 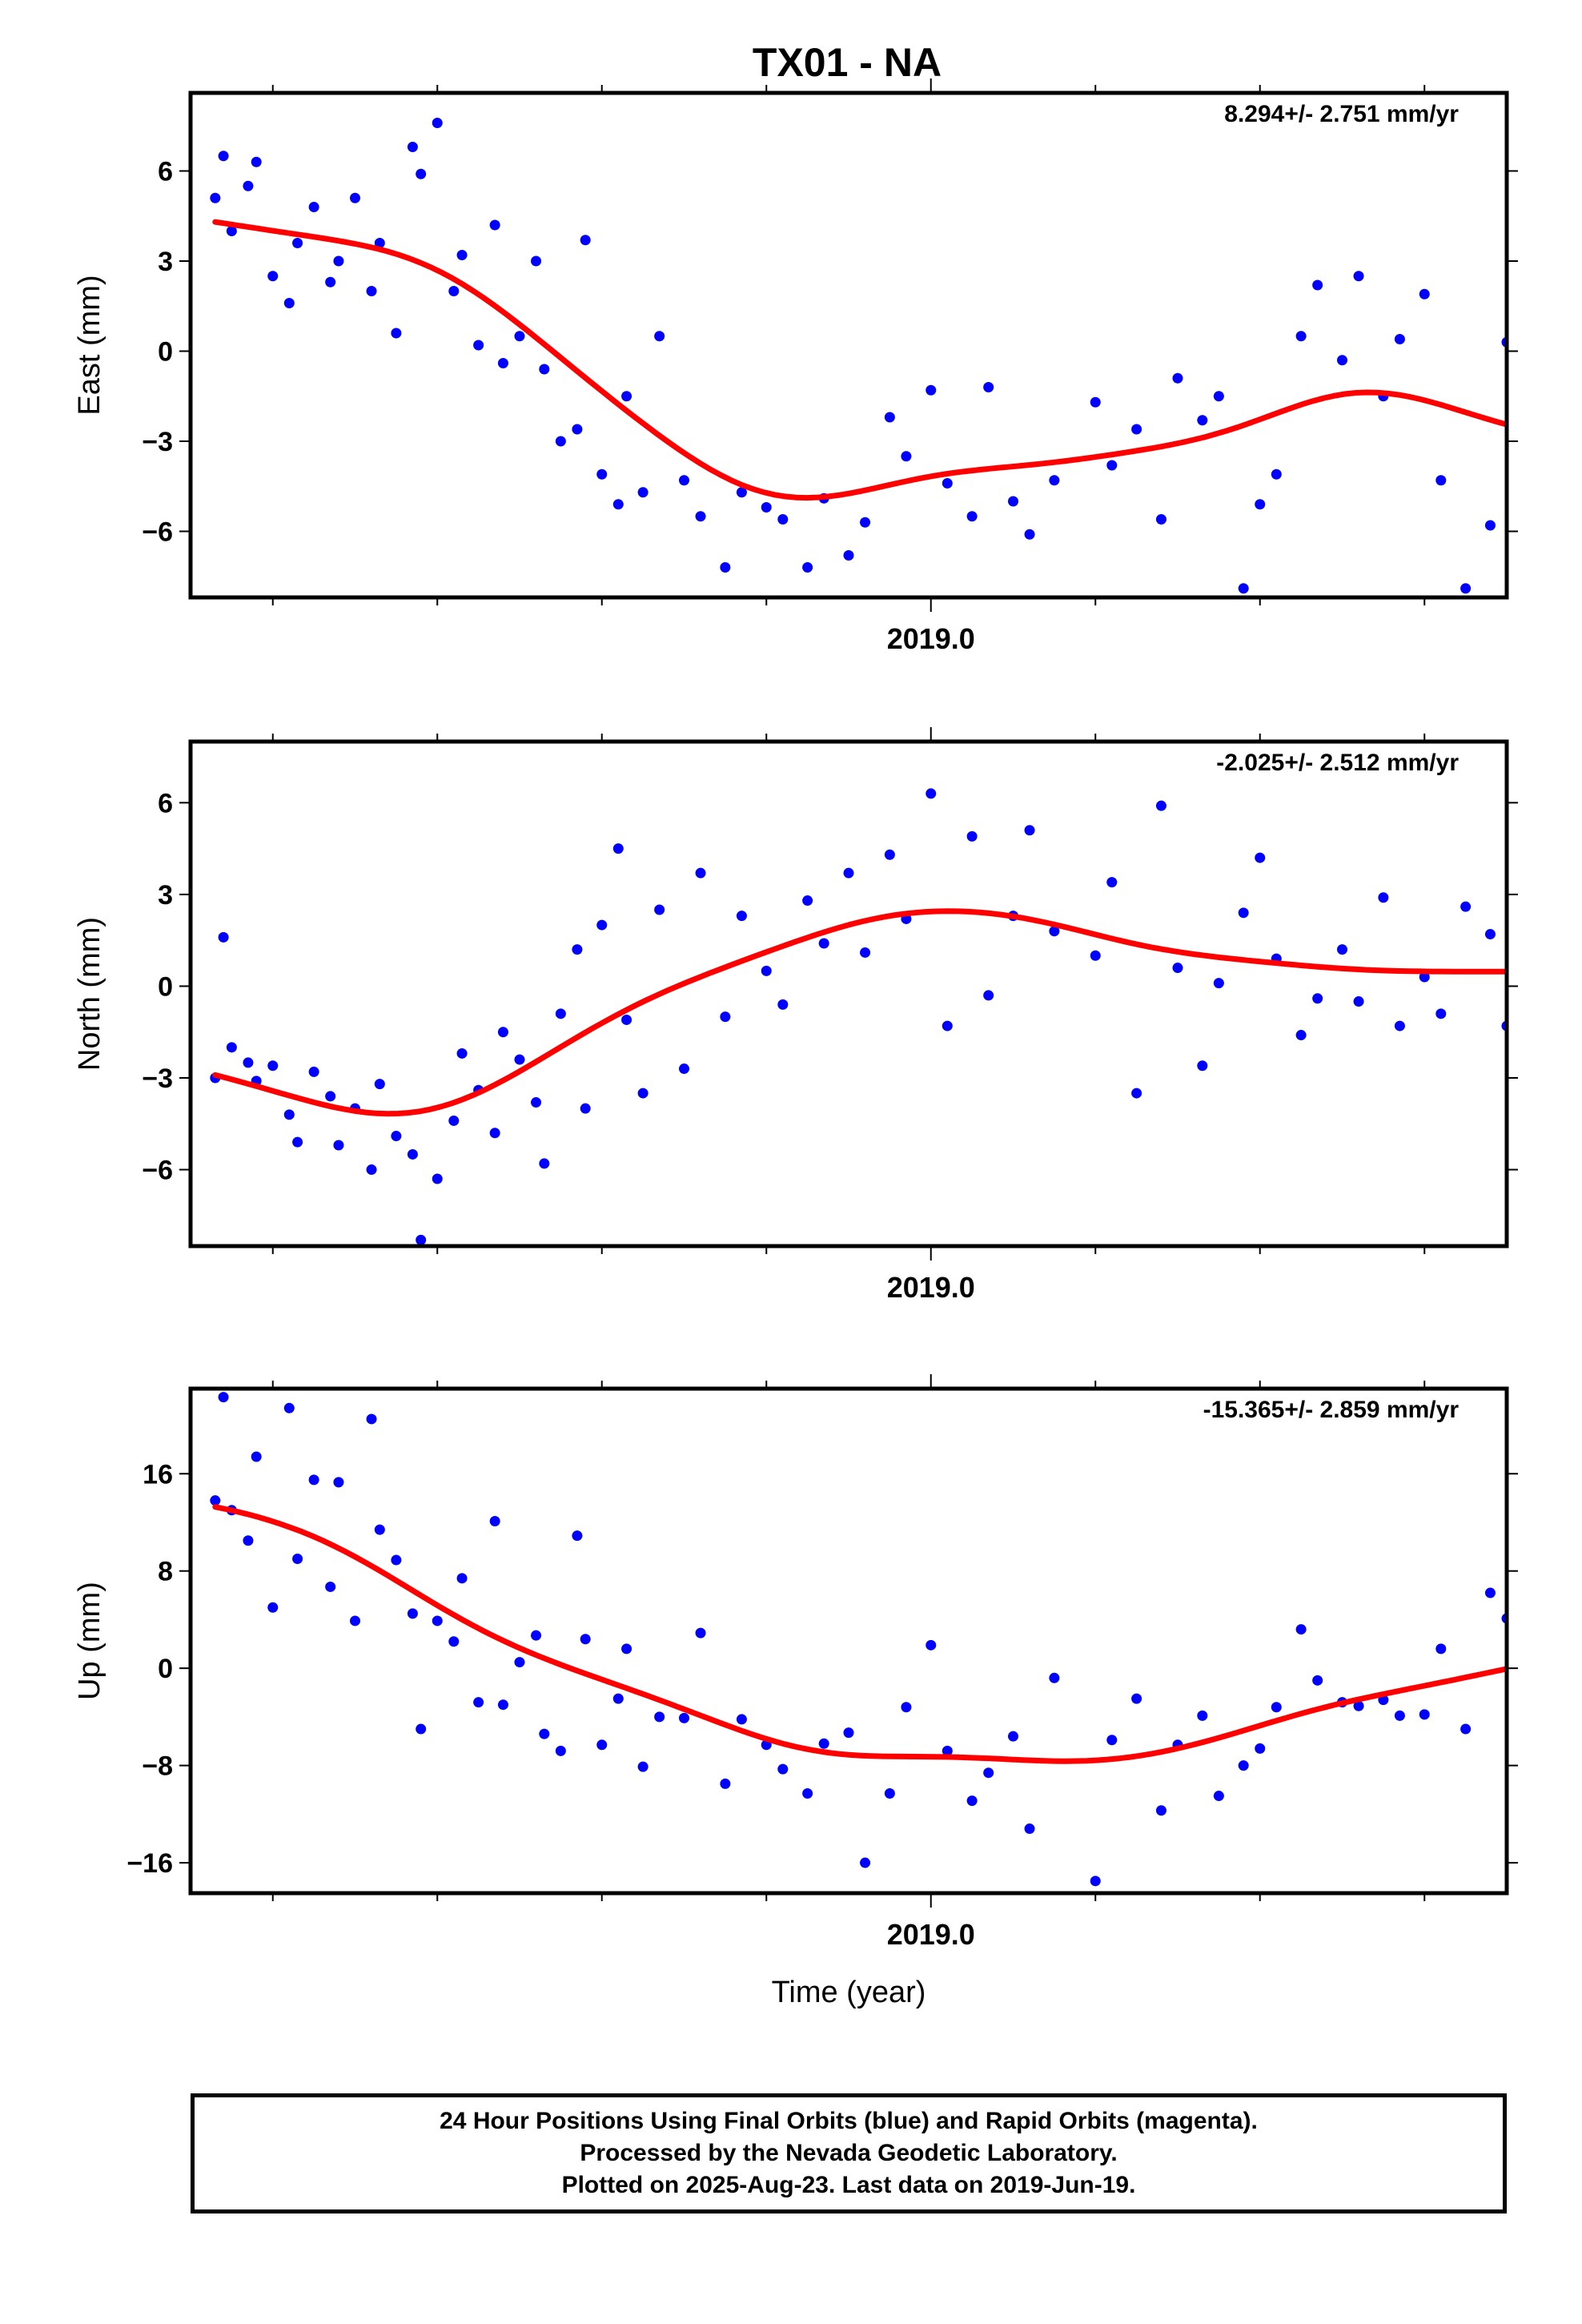 I want to click on y-tick-label: 16, so click(x=158, y=1474).